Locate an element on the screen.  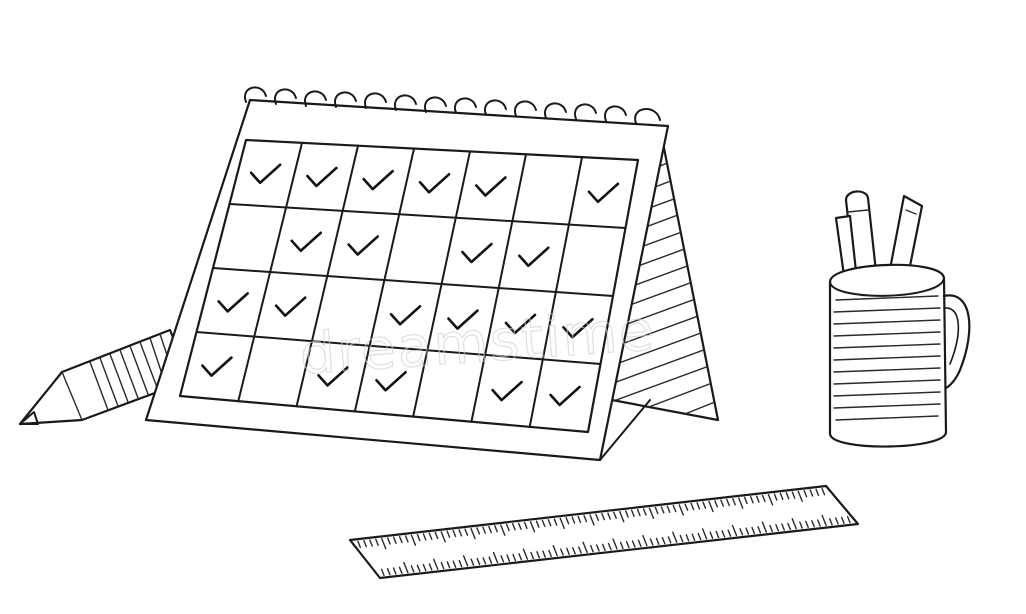
calendar-spiral is located at coordinates (452, 105).